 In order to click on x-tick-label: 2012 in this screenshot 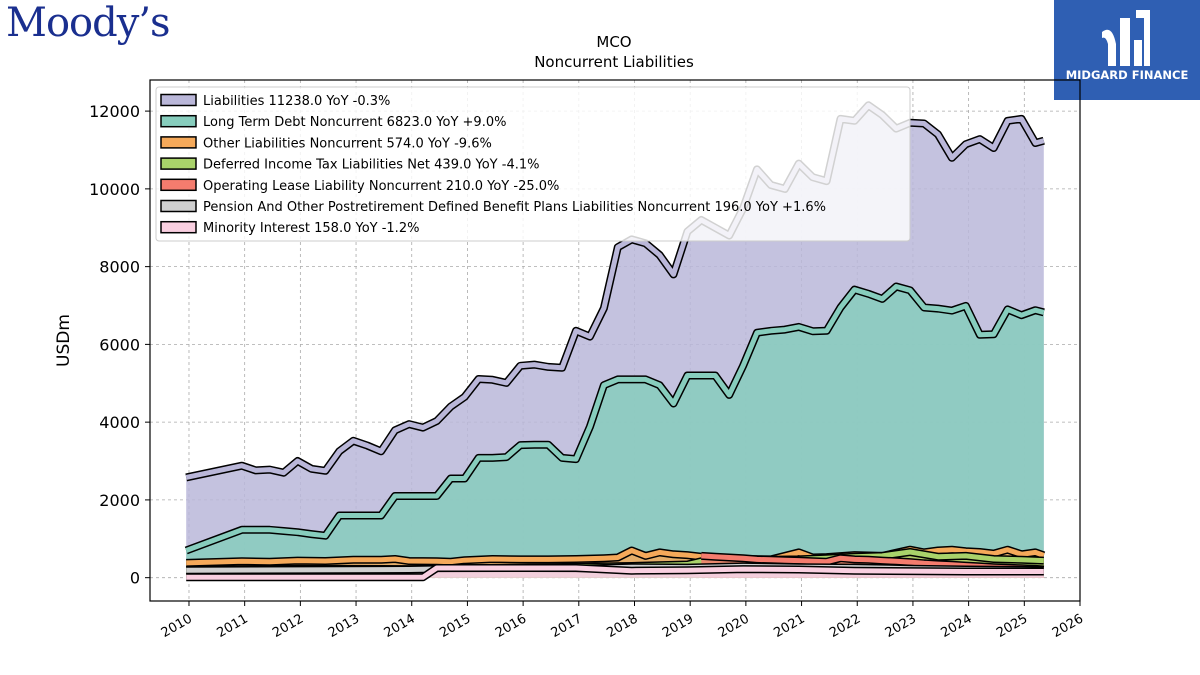, I will do `click(288, 626)`.